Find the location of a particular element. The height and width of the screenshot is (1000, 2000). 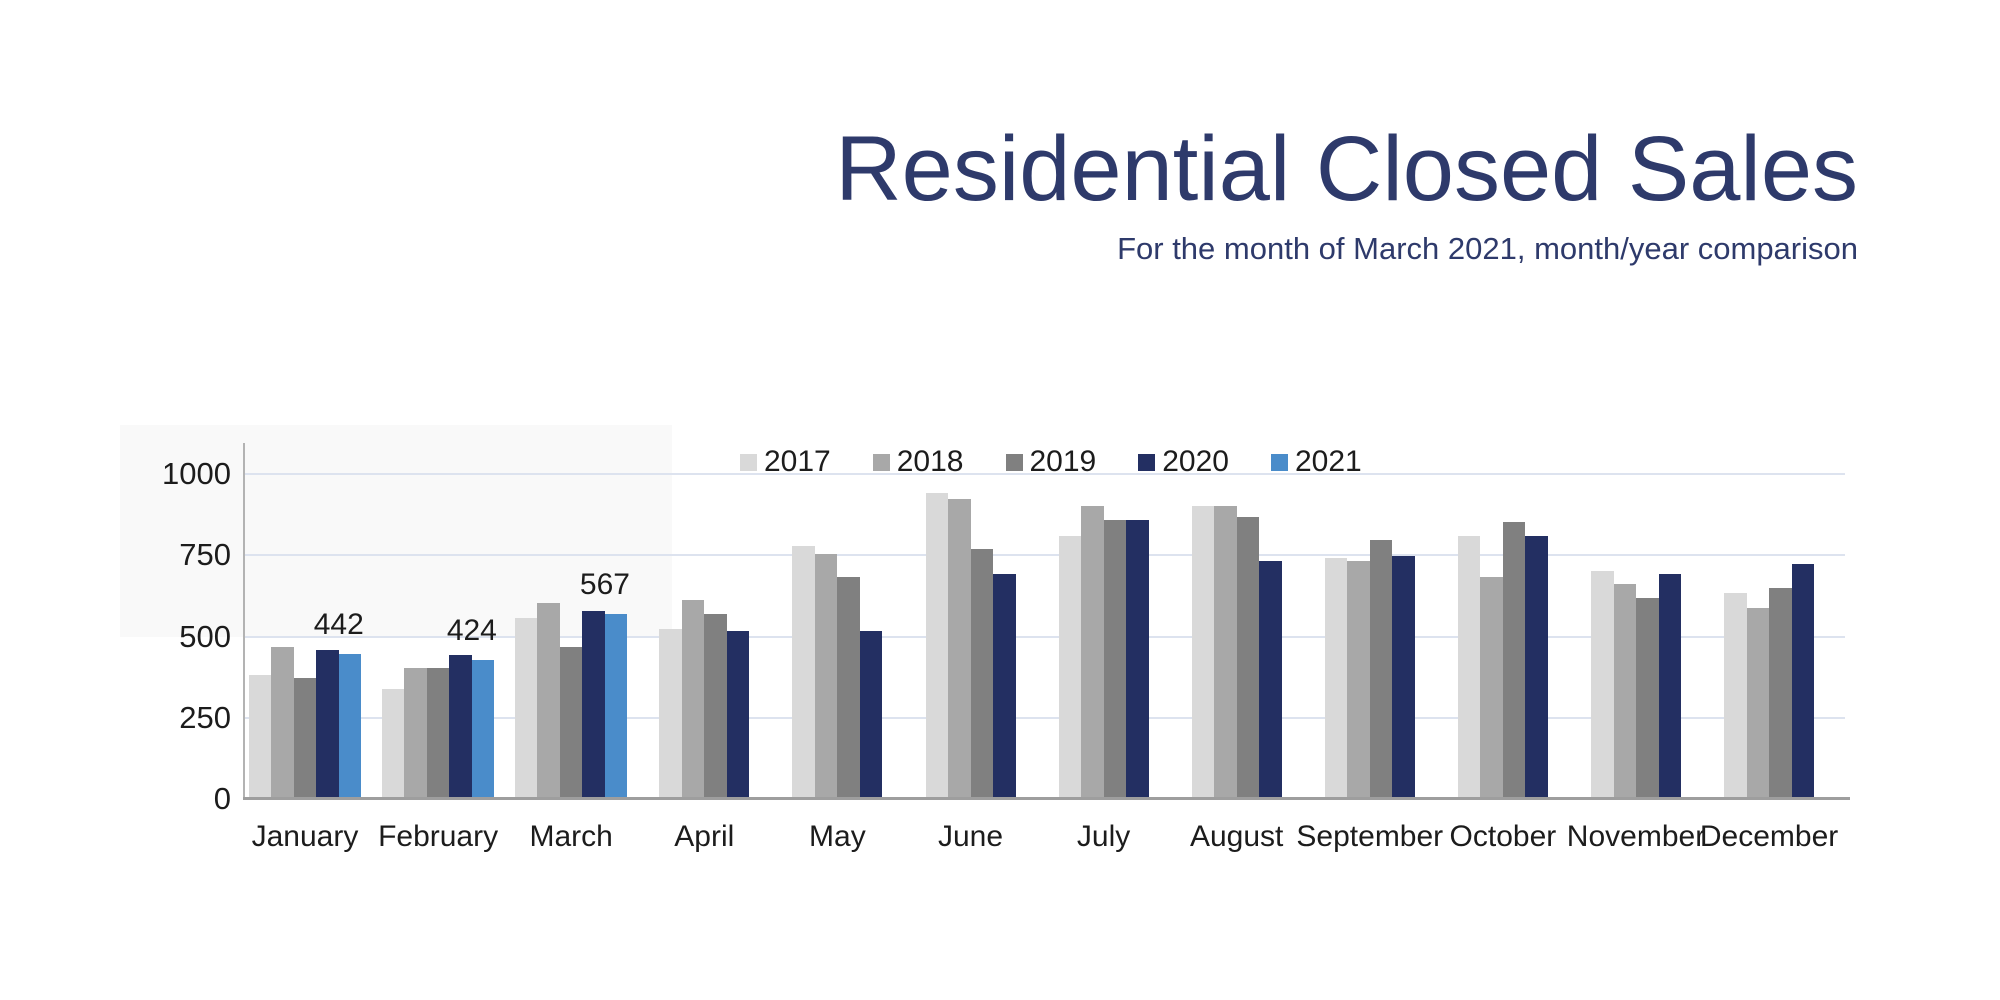

bar-2019-january is located at coordinates (305, 737).